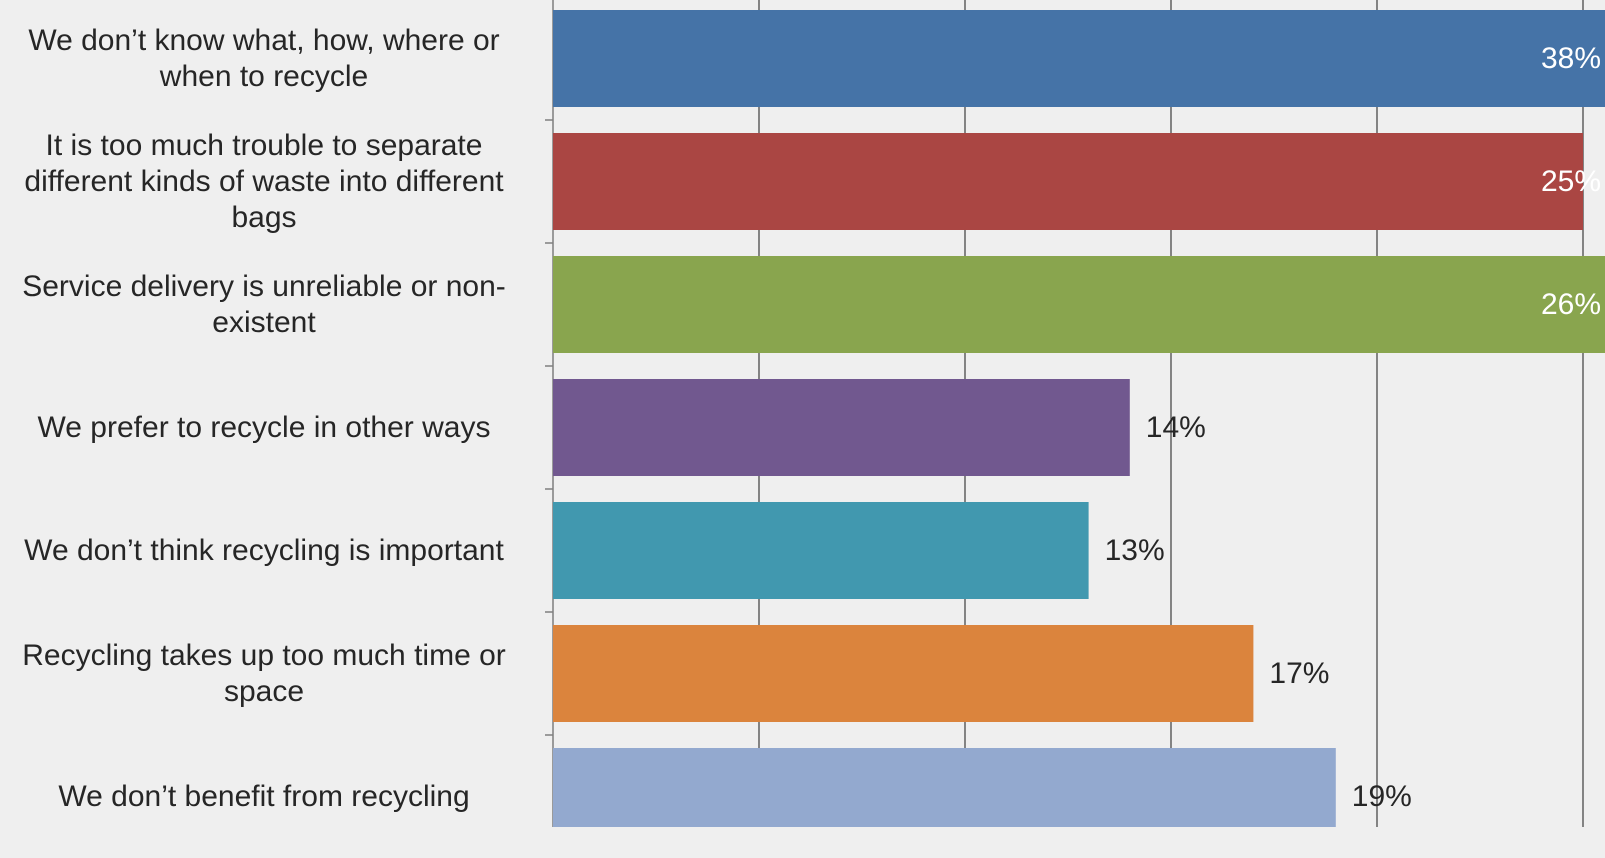 The height and width of the screenshot is (858, 1605). Describe the element at coordinates (1299, 673) in the screenshot. I see `value-label: 17%` at that location.